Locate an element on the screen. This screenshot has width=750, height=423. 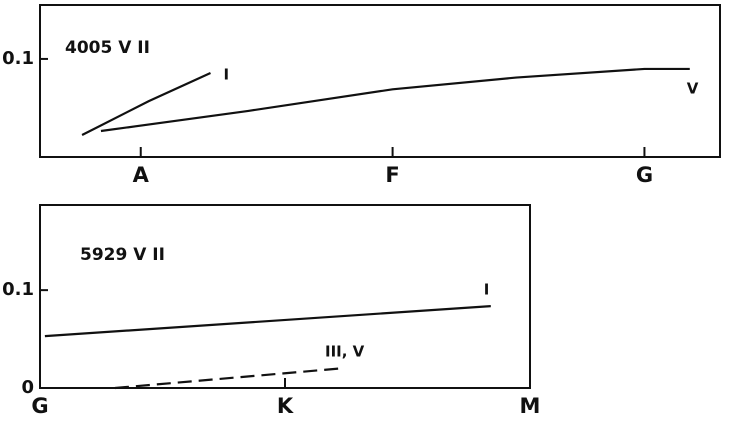
x-tick-label: A is located at coordinates (141, 175).